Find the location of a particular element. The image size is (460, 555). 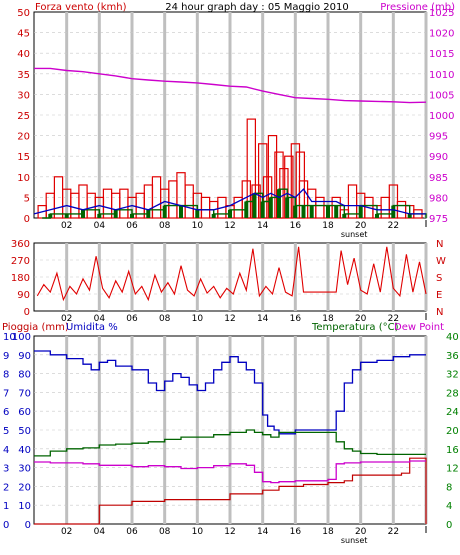

rain-tick-label-1: 1 is located at coordinates (6, 506).